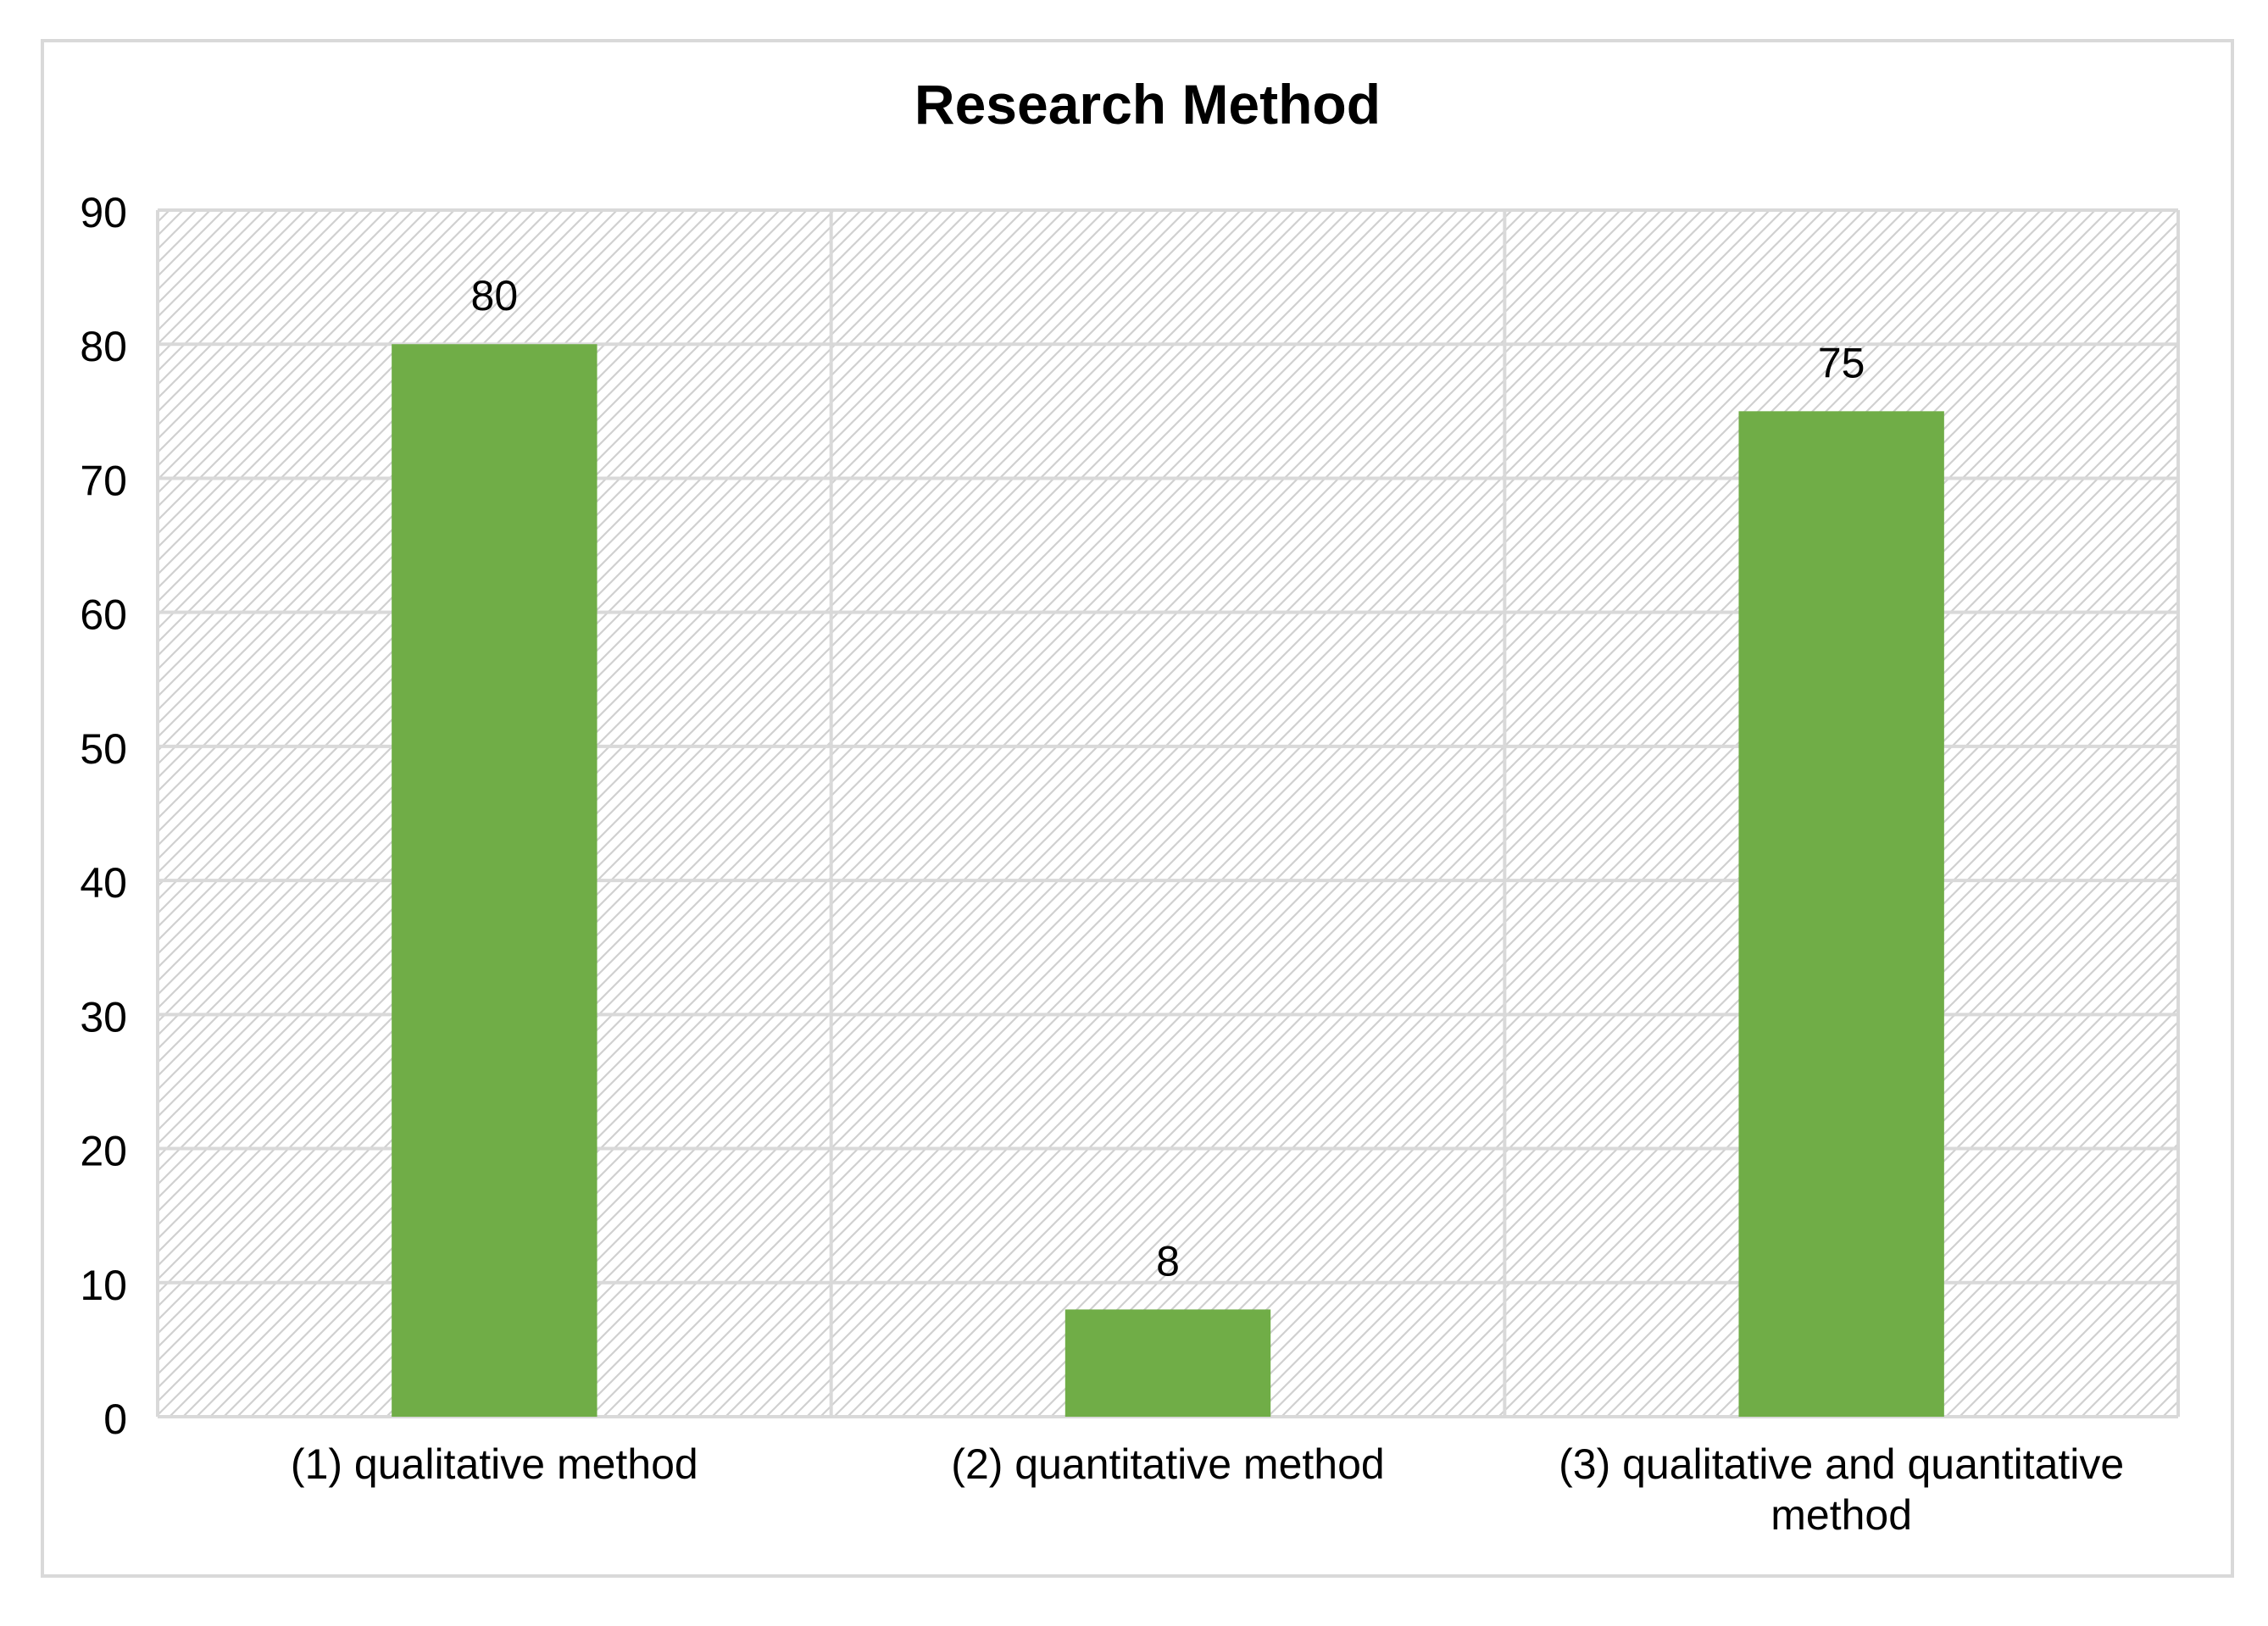 The image size is (2268, 1626). What do you see at coordinates (104, 1151) in the screenshot?
I see `y-tick-label: 20` at bounding box center [104, 1151].